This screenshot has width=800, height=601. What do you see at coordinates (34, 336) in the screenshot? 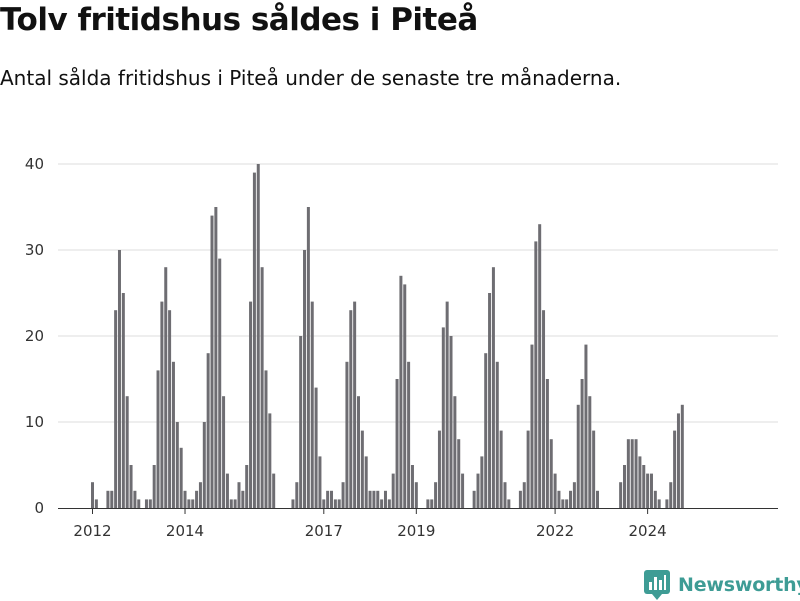
I see `y-axis-ticks: 0 10 20 30 40` at bounding box center [34, 336].